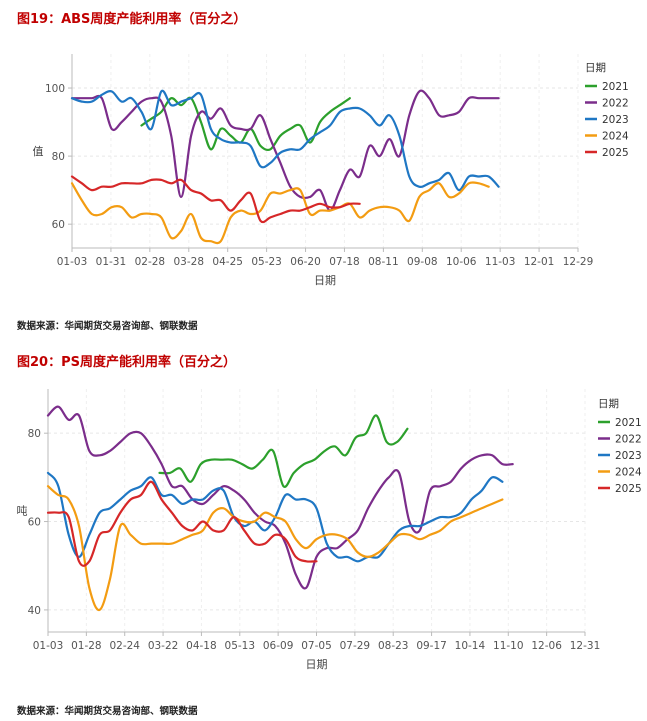  I want to click on chart2-y-tick-label: 60, so click(34, 523).